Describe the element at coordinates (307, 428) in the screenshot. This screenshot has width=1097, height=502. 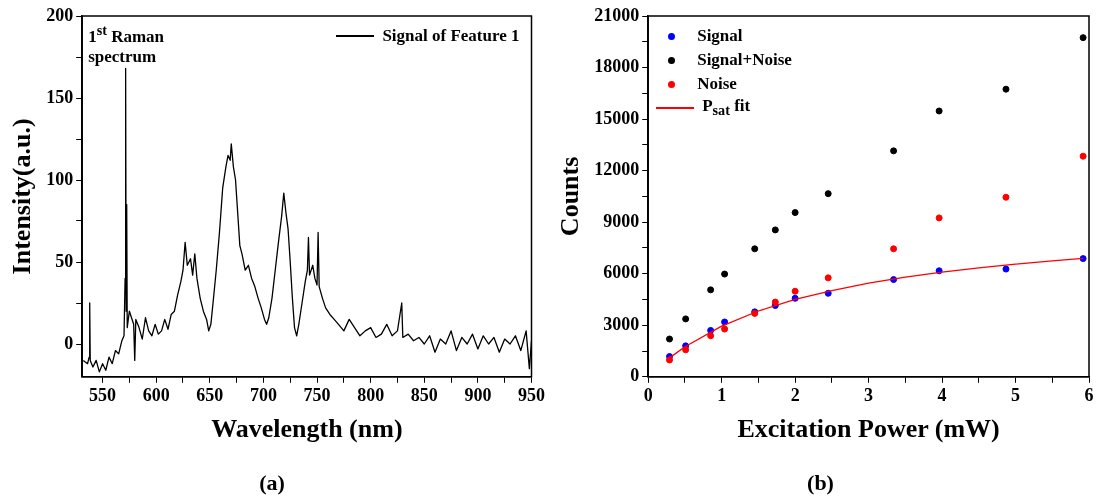
I see `x-axis-title: Wavelength (nm)` at that location.